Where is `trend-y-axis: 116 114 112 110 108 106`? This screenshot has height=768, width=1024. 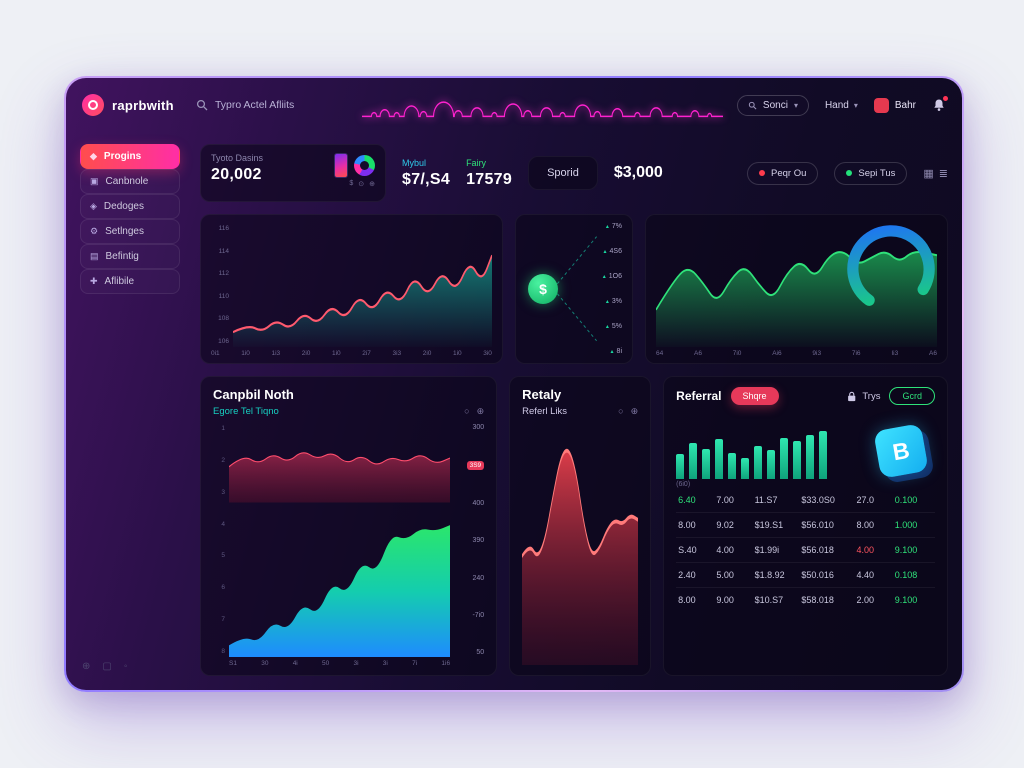
trend-y-axis: 116 114 112 110 108 106 is located at coordinates (220, 285).